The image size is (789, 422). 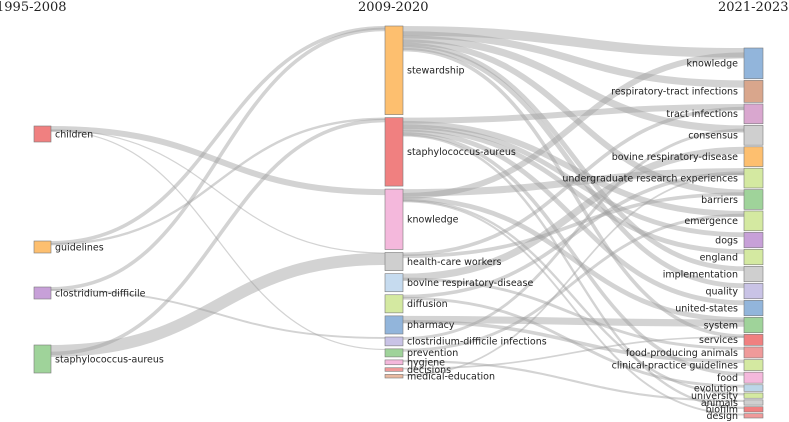 I want to click on node-b_cdi, so click(x=394, y=341).